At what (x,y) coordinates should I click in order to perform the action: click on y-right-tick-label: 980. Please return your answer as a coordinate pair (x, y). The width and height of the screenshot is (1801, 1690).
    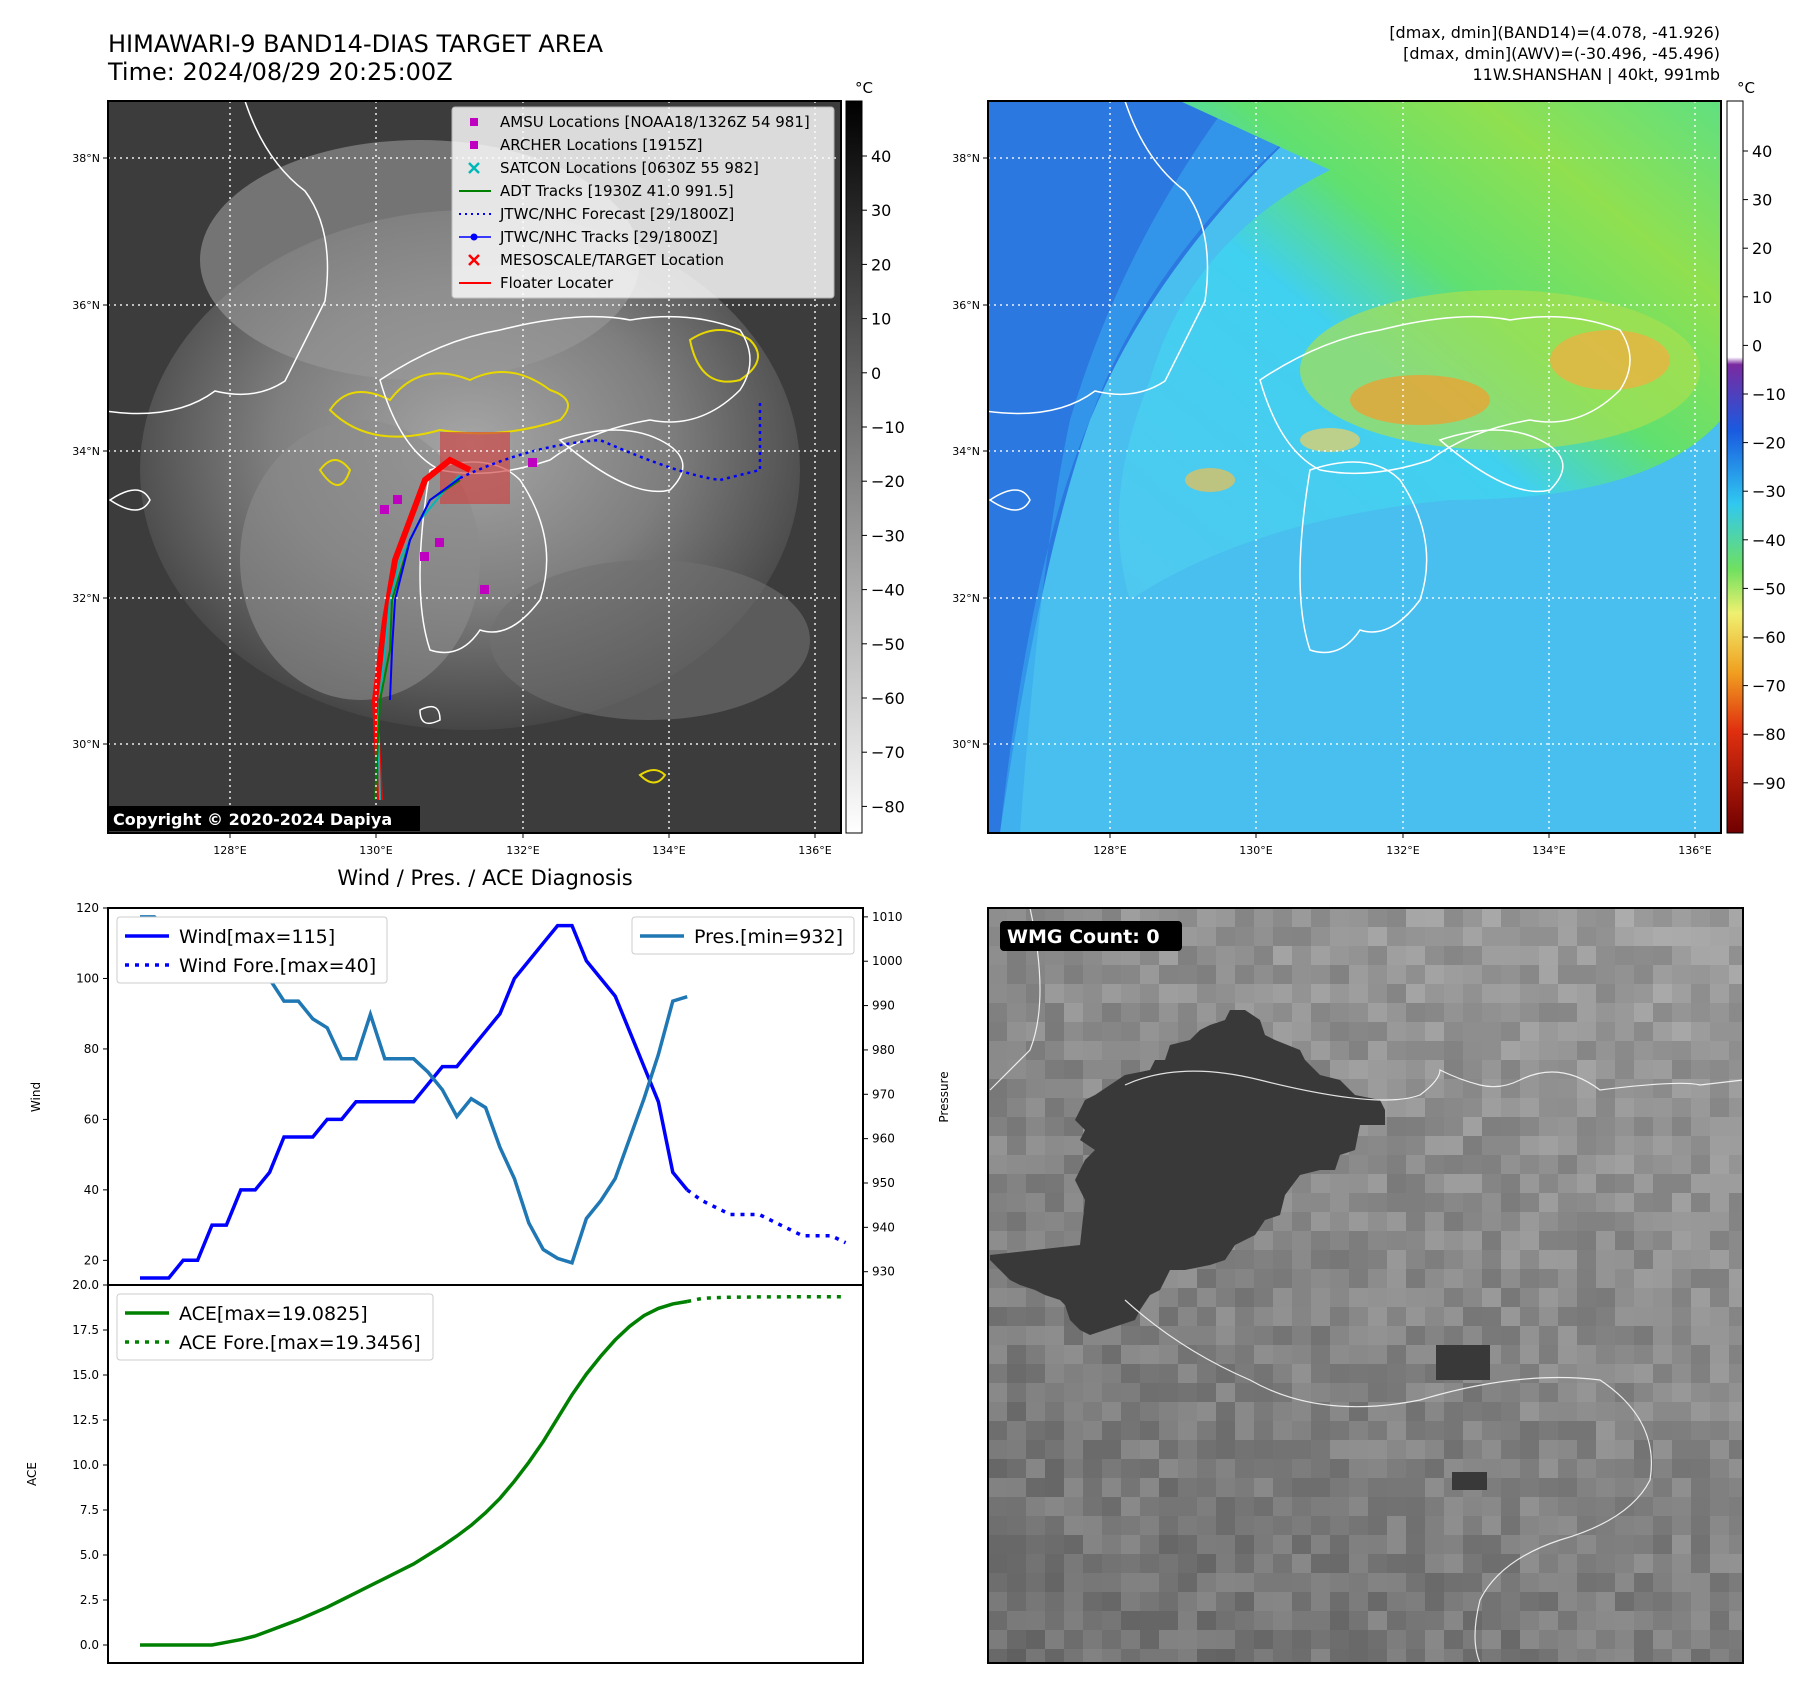
    Looking at the image, I should click on (883, 1050).